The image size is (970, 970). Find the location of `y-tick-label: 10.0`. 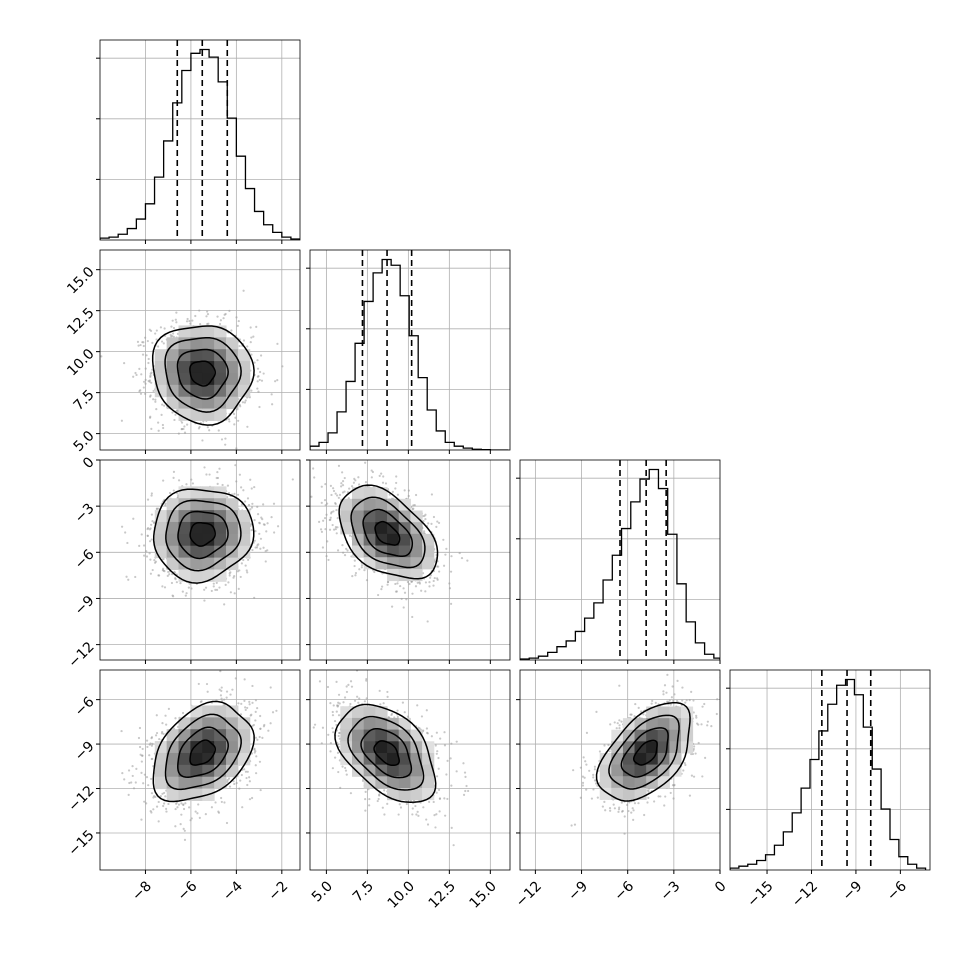

y-tick-label: 10.0 is located at coordinates (80, 362).